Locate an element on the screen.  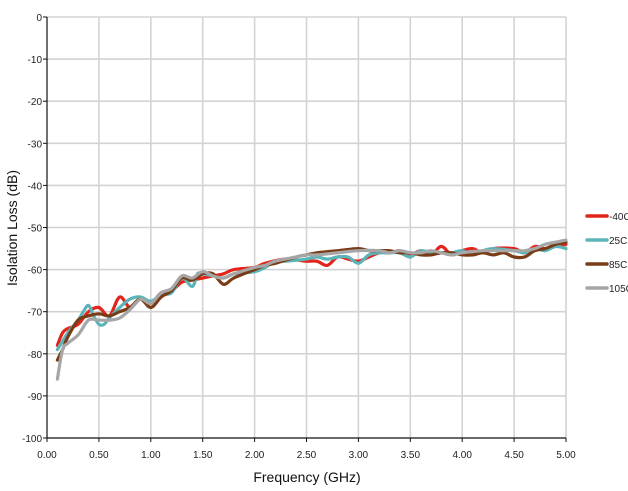
y-tick-label: -70 is located at coordinates (35, 313).